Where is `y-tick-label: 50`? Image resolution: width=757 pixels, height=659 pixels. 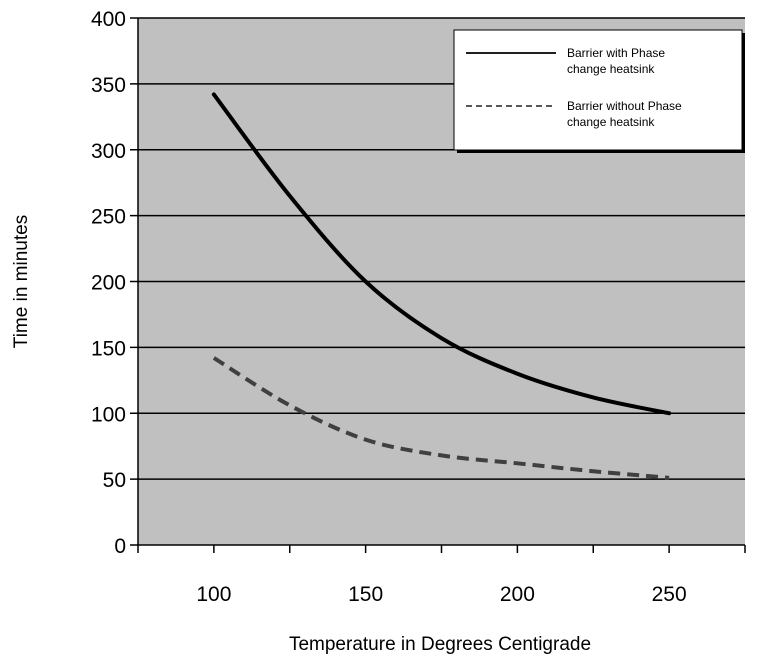 y-tick-label: 50 is located at coordinates (114, 480).